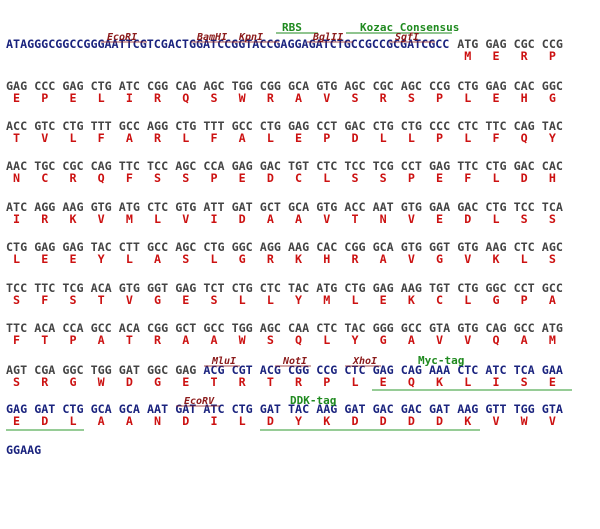 The image size is (600, 529). What do you see at coordinates (383, 207) in the screenshot?
I see `codon: AAT` at bounding box center [383, 207].